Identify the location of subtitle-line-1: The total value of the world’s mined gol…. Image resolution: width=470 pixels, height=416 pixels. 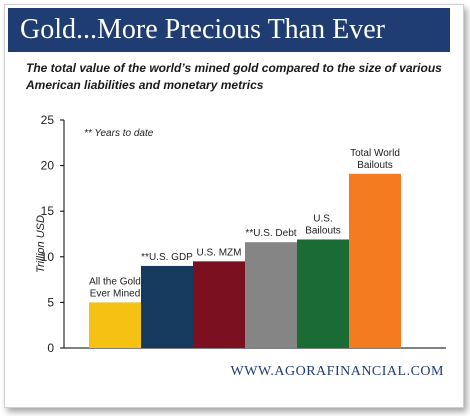
(234, 68).